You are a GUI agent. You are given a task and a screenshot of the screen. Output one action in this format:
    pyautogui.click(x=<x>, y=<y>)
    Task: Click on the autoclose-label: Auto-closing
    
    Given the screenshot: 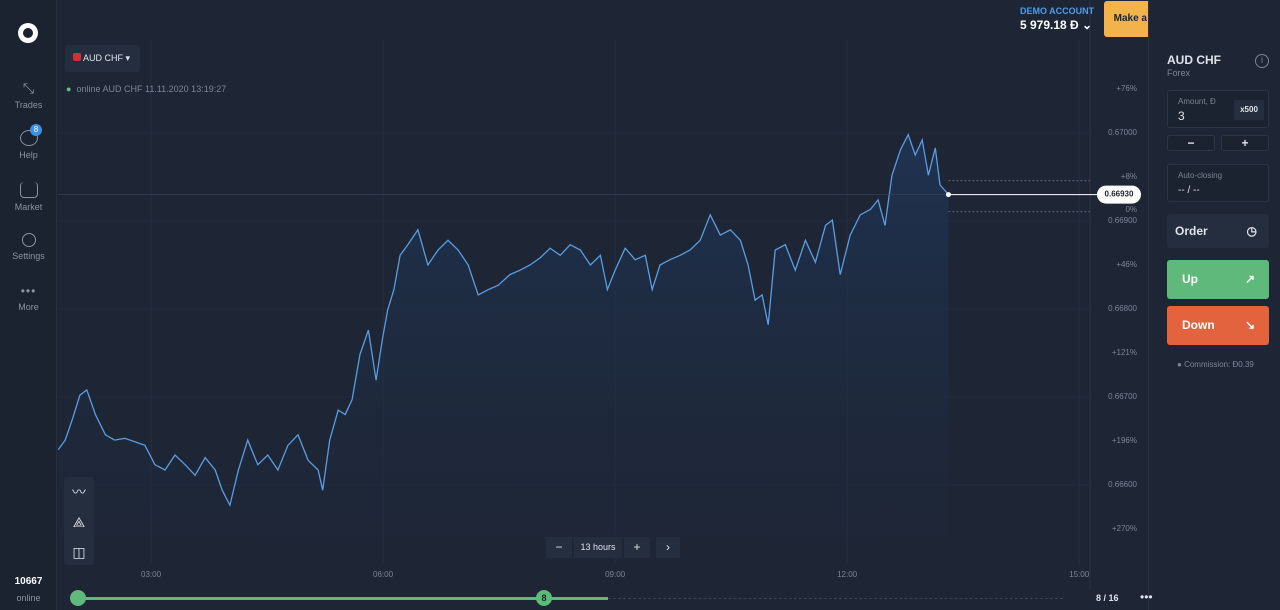 What is the action you would take?
    pyautogui.click(x=1200, y=175)
    